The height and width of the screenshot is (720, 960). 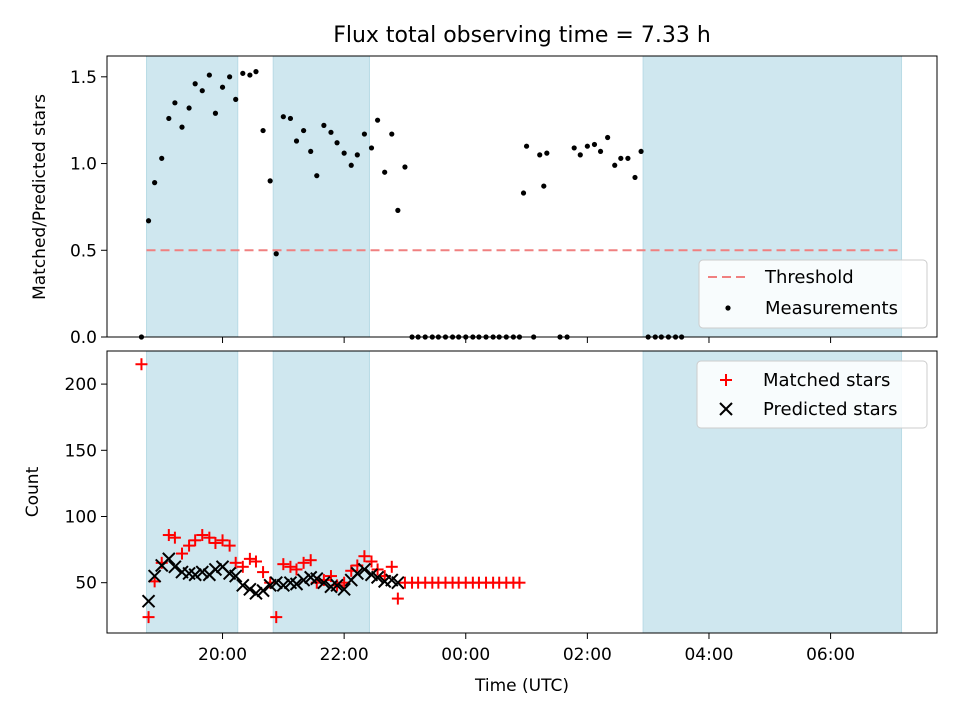 What do you see at coordinates (708, 655) in the screenshot?
I see `x-tick-label: 04:00` at bounding box center [708, 655].